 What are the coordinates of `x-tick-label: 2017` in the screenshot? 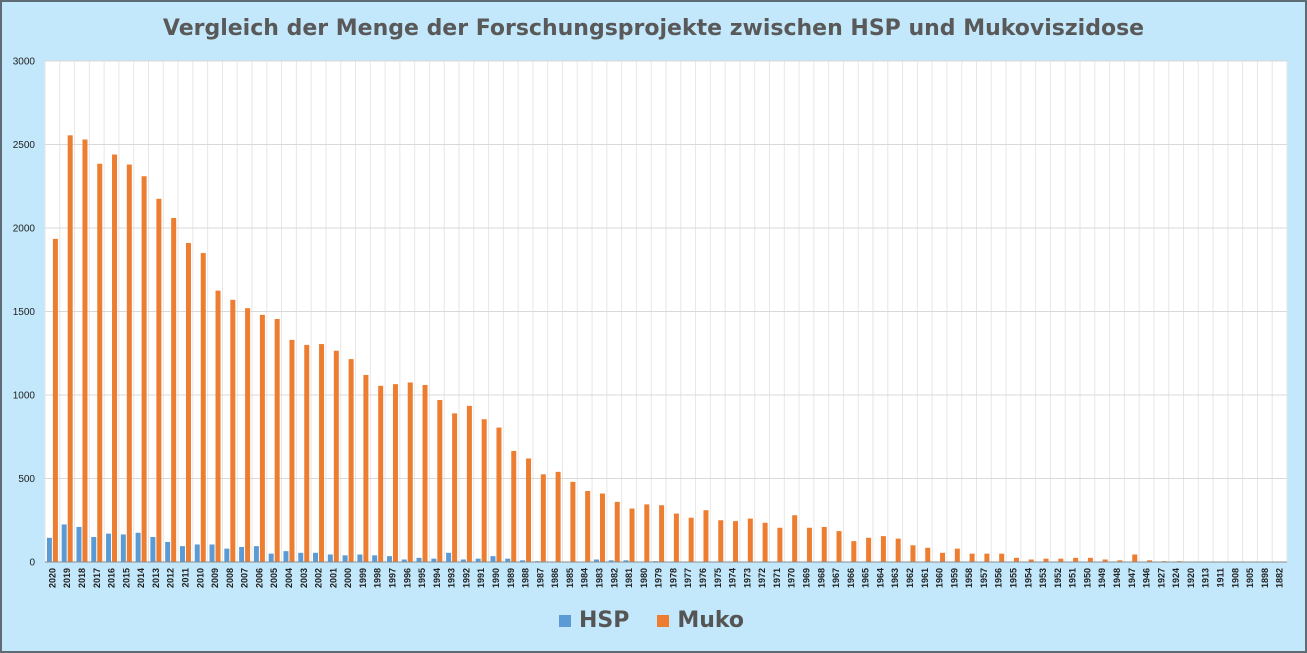 It's located at (97, 578).